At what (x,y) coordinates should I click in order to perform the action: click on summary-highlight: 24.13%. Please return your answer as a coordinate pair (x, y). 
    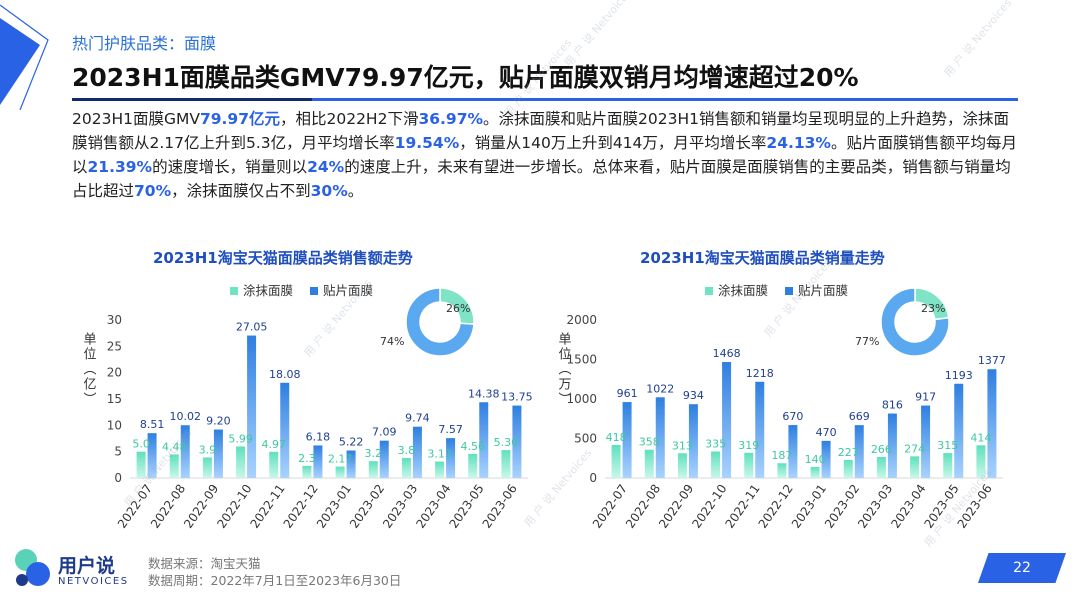
    Looking at the image, I should click on (798, 143).